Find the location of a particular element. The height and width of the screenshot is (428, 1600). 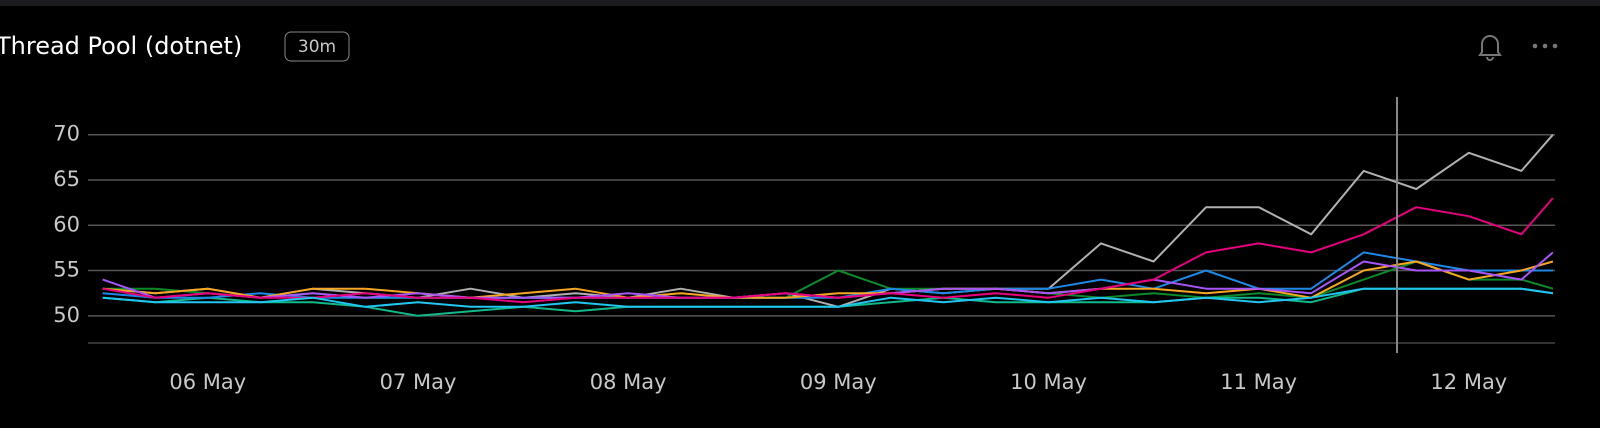

time-badge-label: 30m is located at coordinates (317, 47).